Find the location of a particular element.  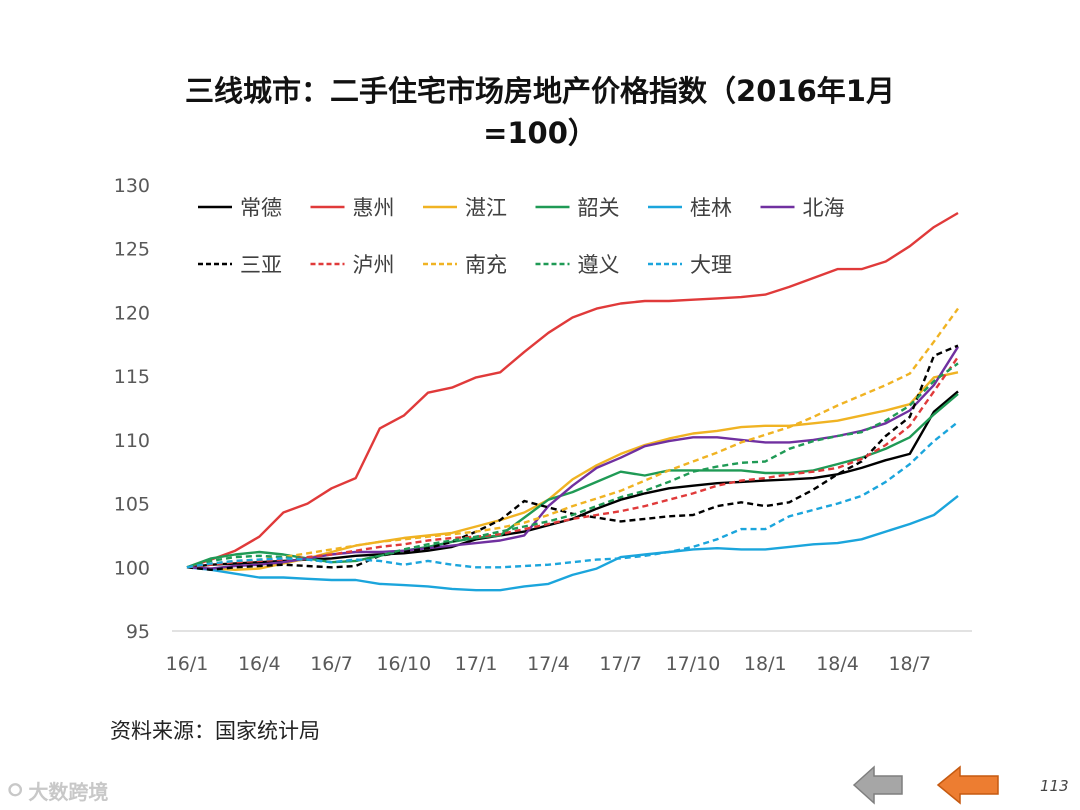

legend-label: 大理 is located at coordinates (711, 265).